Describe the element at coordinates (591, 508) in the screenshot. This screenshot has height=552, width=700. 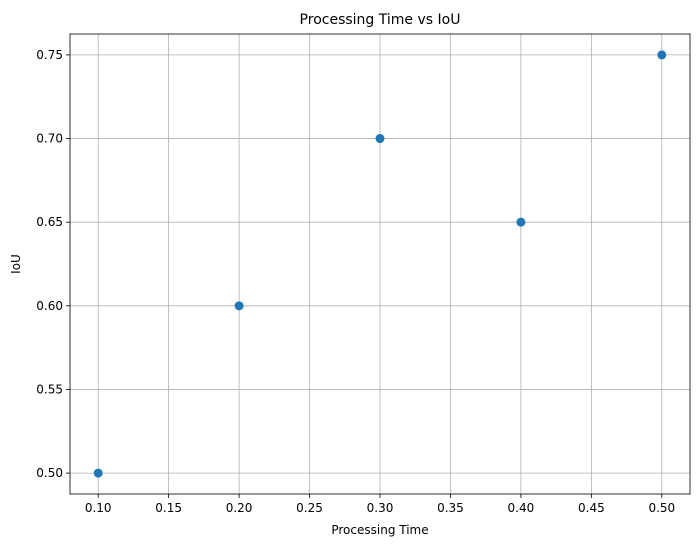
I see `x-tick-label: 0.45` at that location.